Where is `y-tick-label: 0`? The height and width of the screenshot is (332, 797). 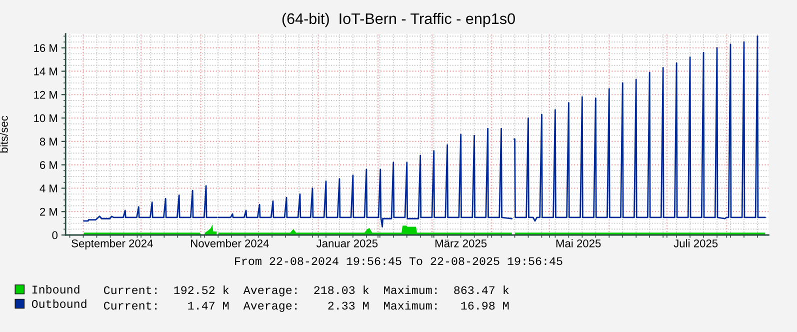
y-tick-label: 0 is located at coordinates (55, 235).